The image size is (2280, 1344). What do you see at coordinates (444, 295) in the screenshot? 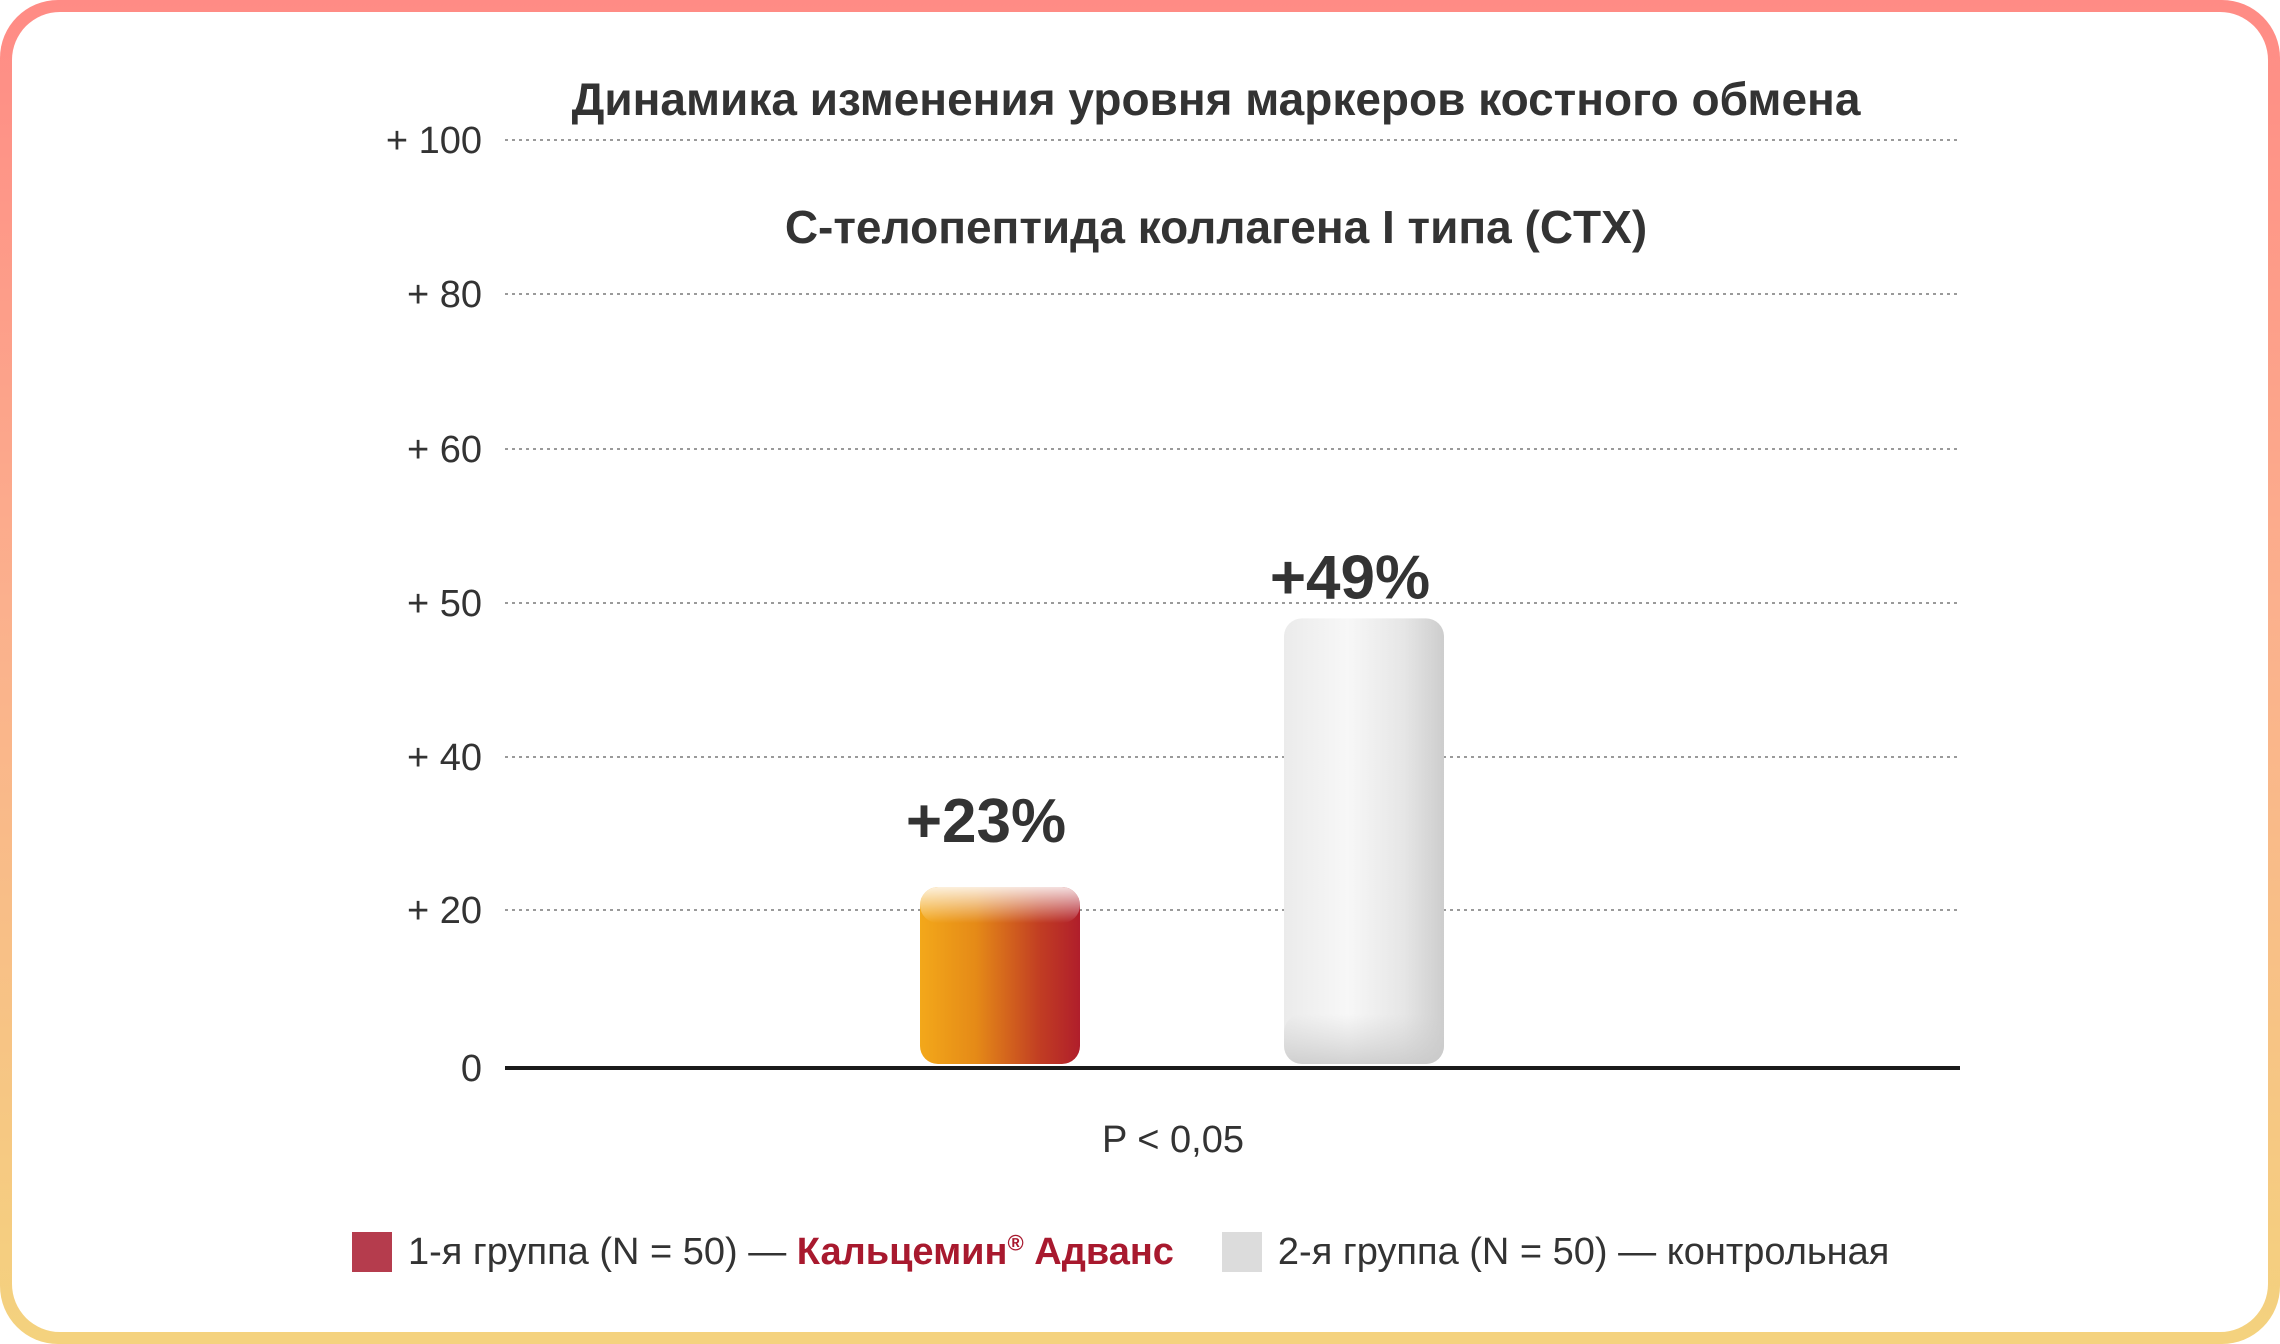
I see `y-tick-label: + 80` at bounding box center [444, 295].